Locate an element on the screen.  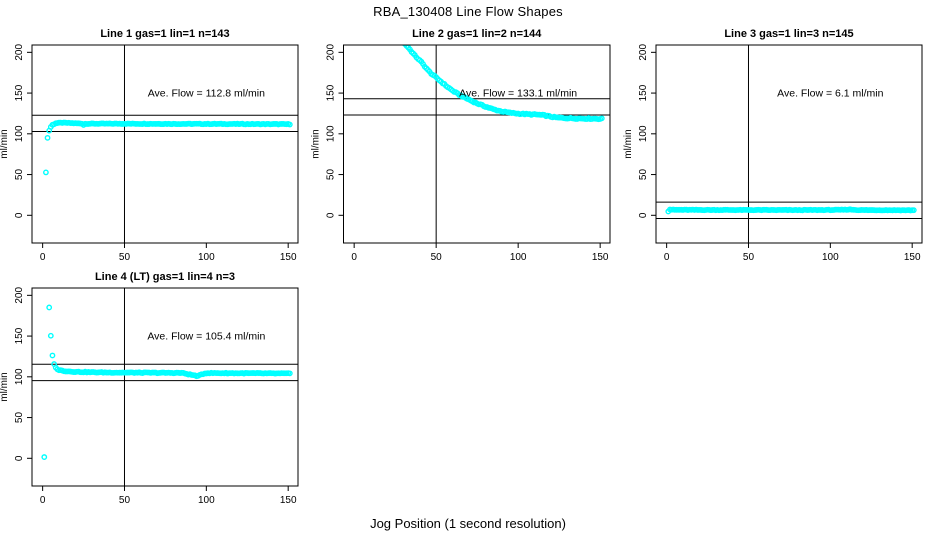
panel-title: Line 1 gas=1 lin=1 n=143 is located at coordinates (164, 34).